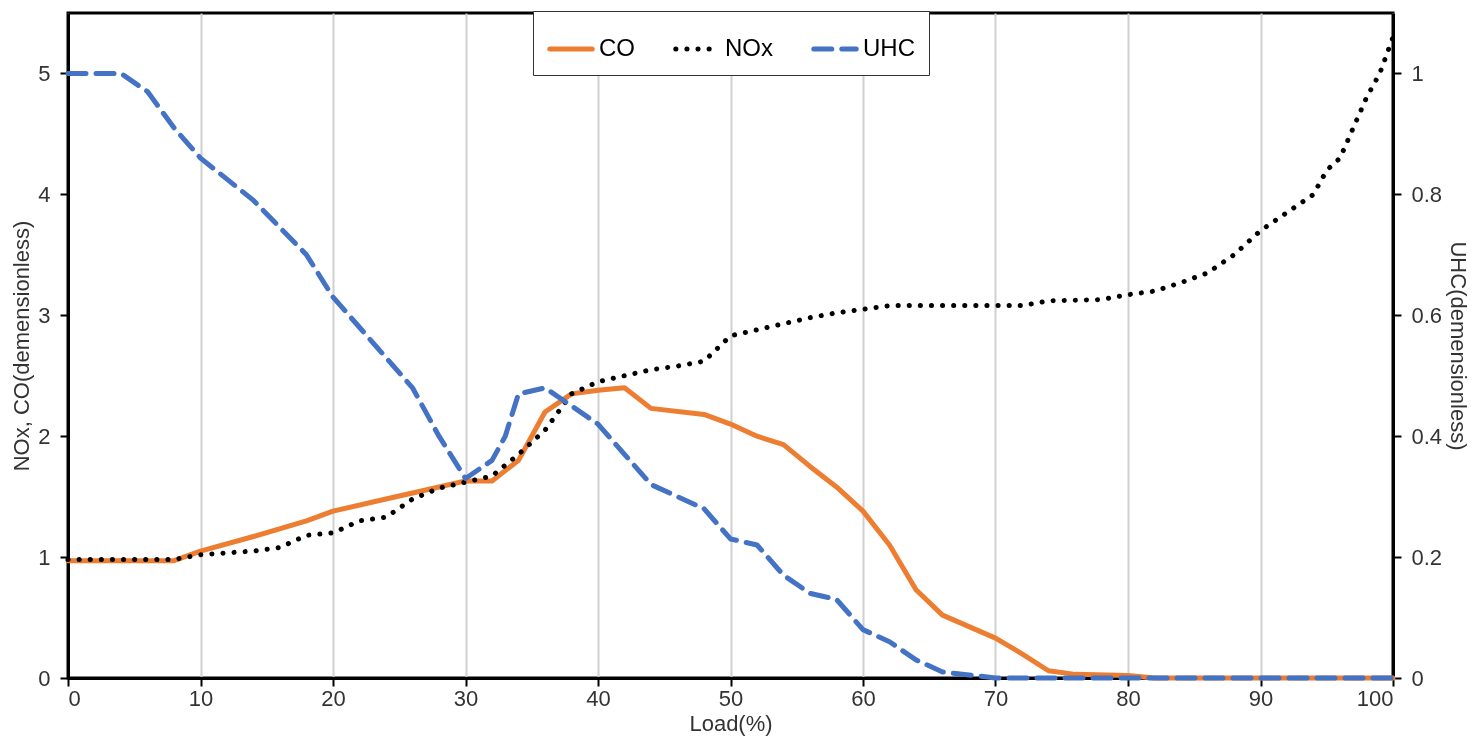 The image size is (1479, 744). What do you see at coordinates (1417, 73) in the screenshot?
I see `y2-tick-label: 1` at bounding box center [1417, 73].